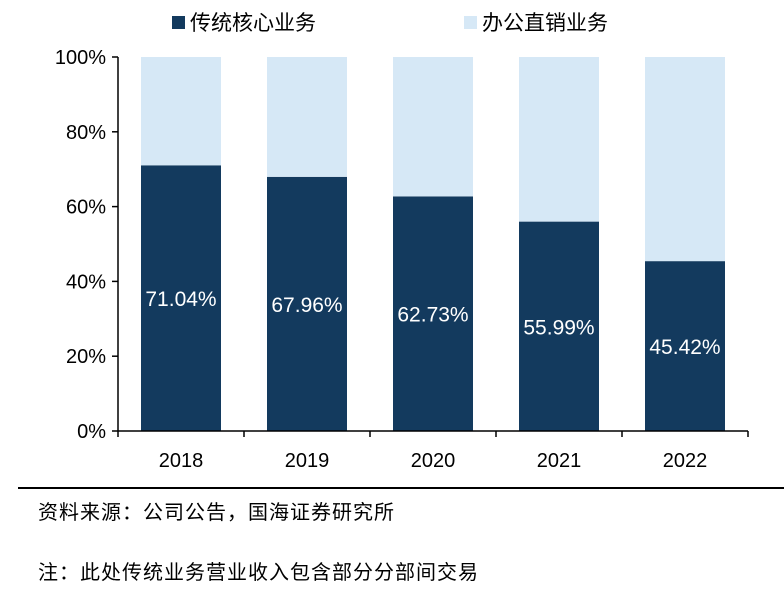  Describe the element at coordinates (401, 488) in the screenshot. I see `divider-line` at that location.